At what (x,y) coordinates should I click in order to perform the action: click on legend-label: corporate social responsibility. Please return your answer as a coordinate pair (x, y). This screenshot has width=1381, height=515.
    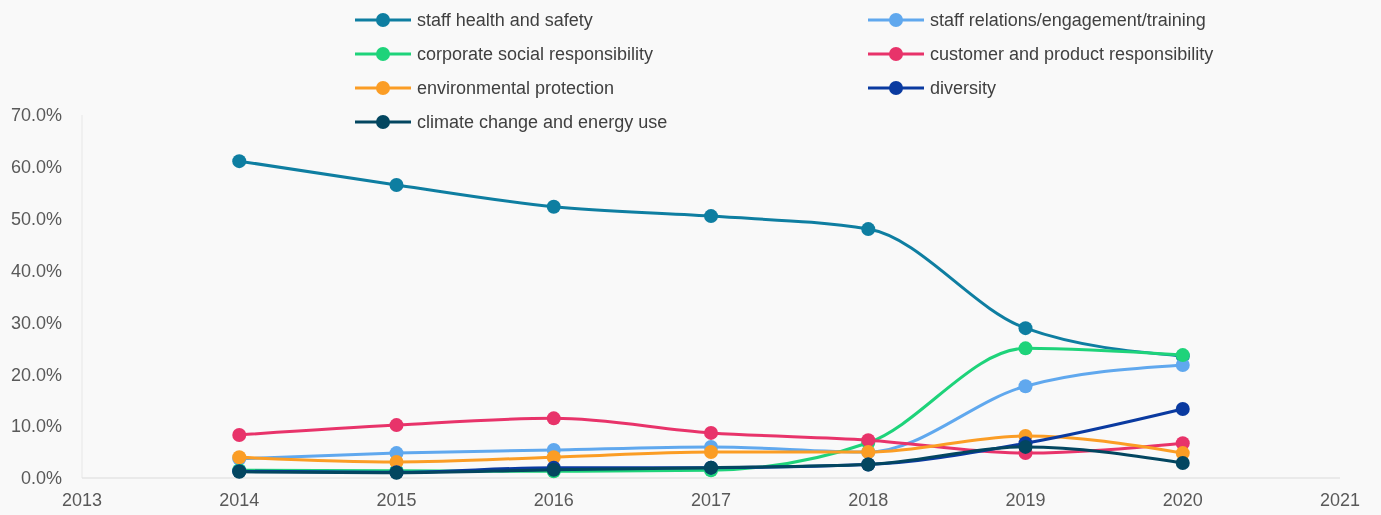
    Looking at the image, I should click on (535, 54).